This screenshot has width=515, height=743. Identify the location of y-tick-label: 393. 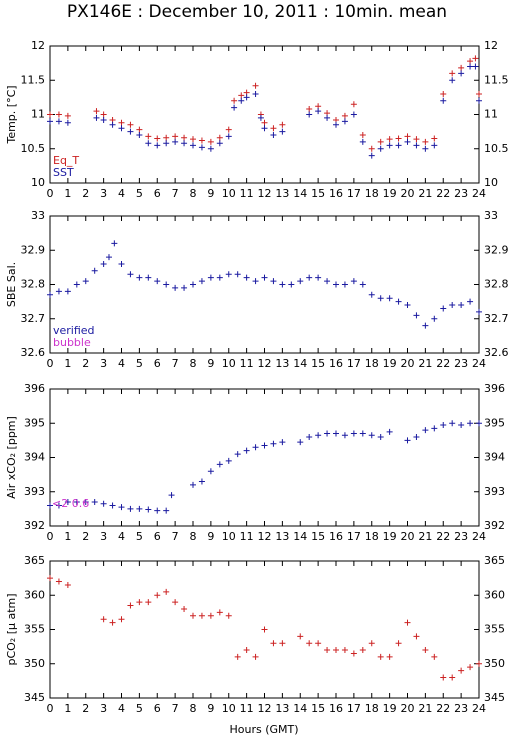
(34, 491).